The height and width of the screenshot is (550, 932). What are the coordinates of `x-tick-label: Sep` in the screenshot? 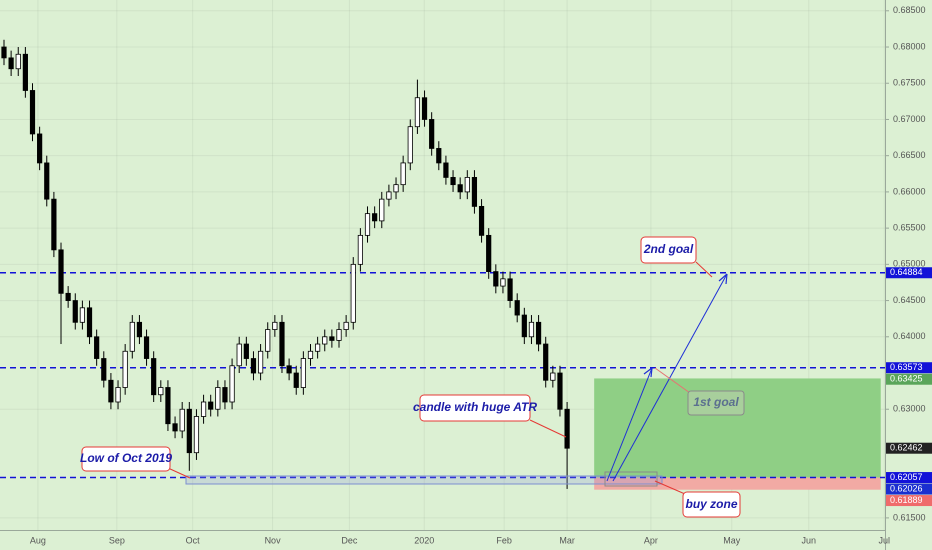 It's located at (117, 540).